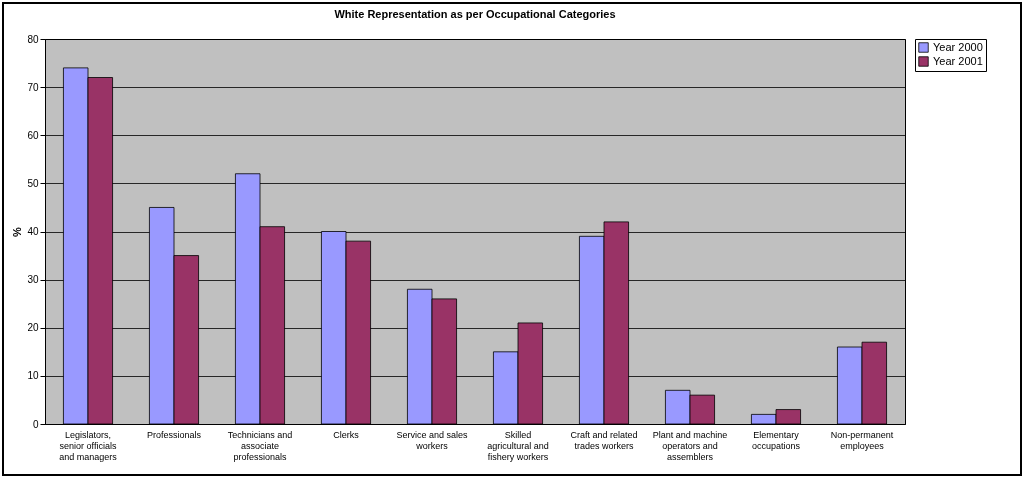 Image resolution: width=1026 pixels, height=478 pixels. What do you see at coordinates (604, 440) in the screenshot?
I see `x-tick-label: Craft and related trades workers` at bounding box center [604, 440].